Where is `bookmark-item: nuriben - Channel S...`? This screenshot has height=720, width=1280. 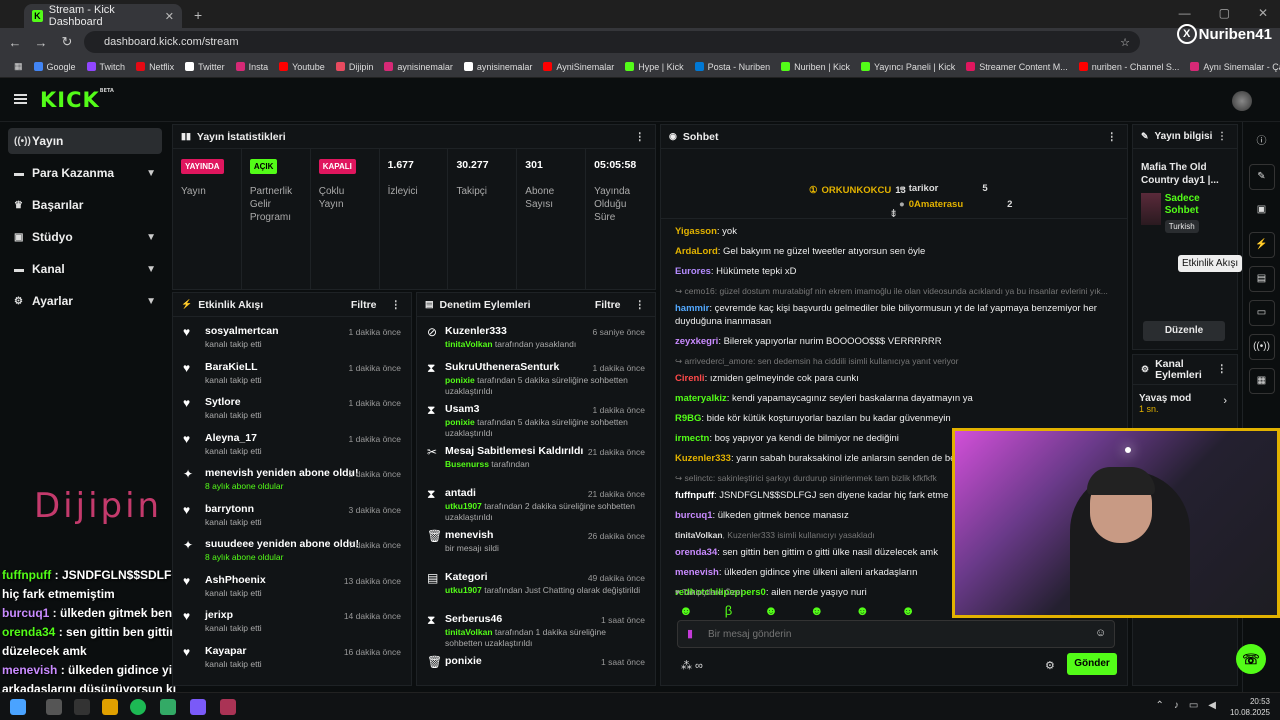
bookmark-item: nuriben - Channel S... is located at coordinates (1128, 67).